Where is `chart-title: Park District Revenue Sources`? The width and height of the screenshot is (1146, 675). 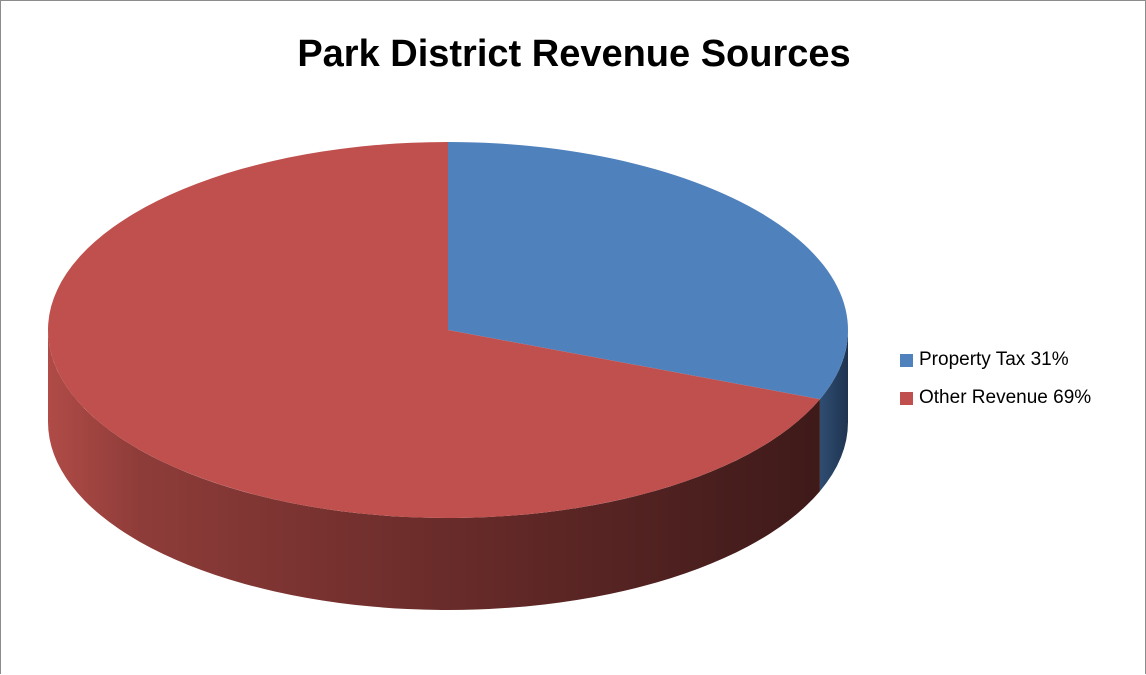
chart-title: Park District Revenue Sources is located at coordinates (574, 54).